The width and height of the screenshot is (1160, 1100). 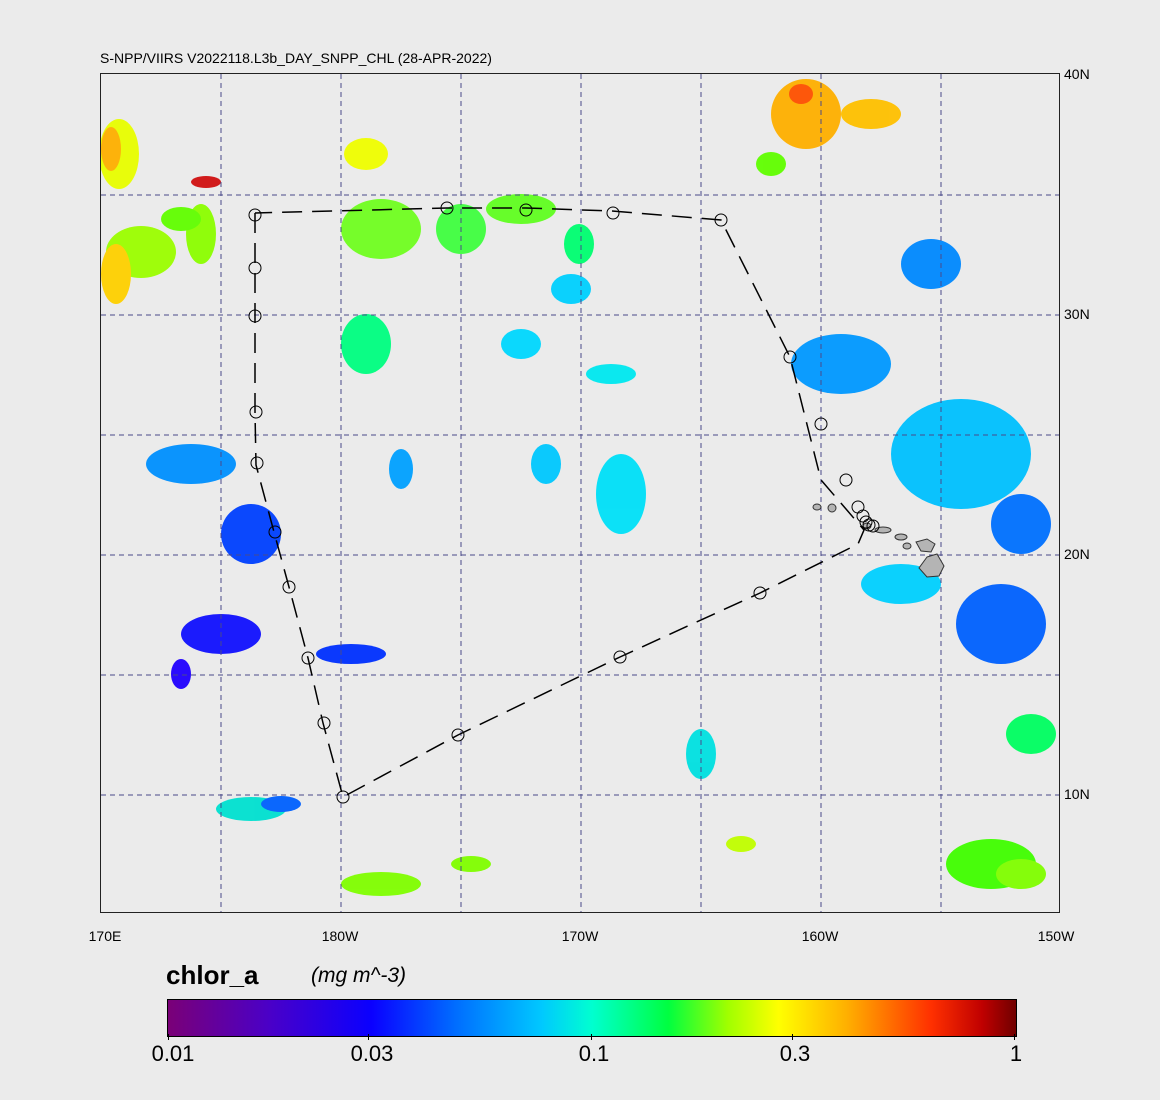 I want to click on colorbar-tick-label: 0.03, so click(x=372, y=1053).